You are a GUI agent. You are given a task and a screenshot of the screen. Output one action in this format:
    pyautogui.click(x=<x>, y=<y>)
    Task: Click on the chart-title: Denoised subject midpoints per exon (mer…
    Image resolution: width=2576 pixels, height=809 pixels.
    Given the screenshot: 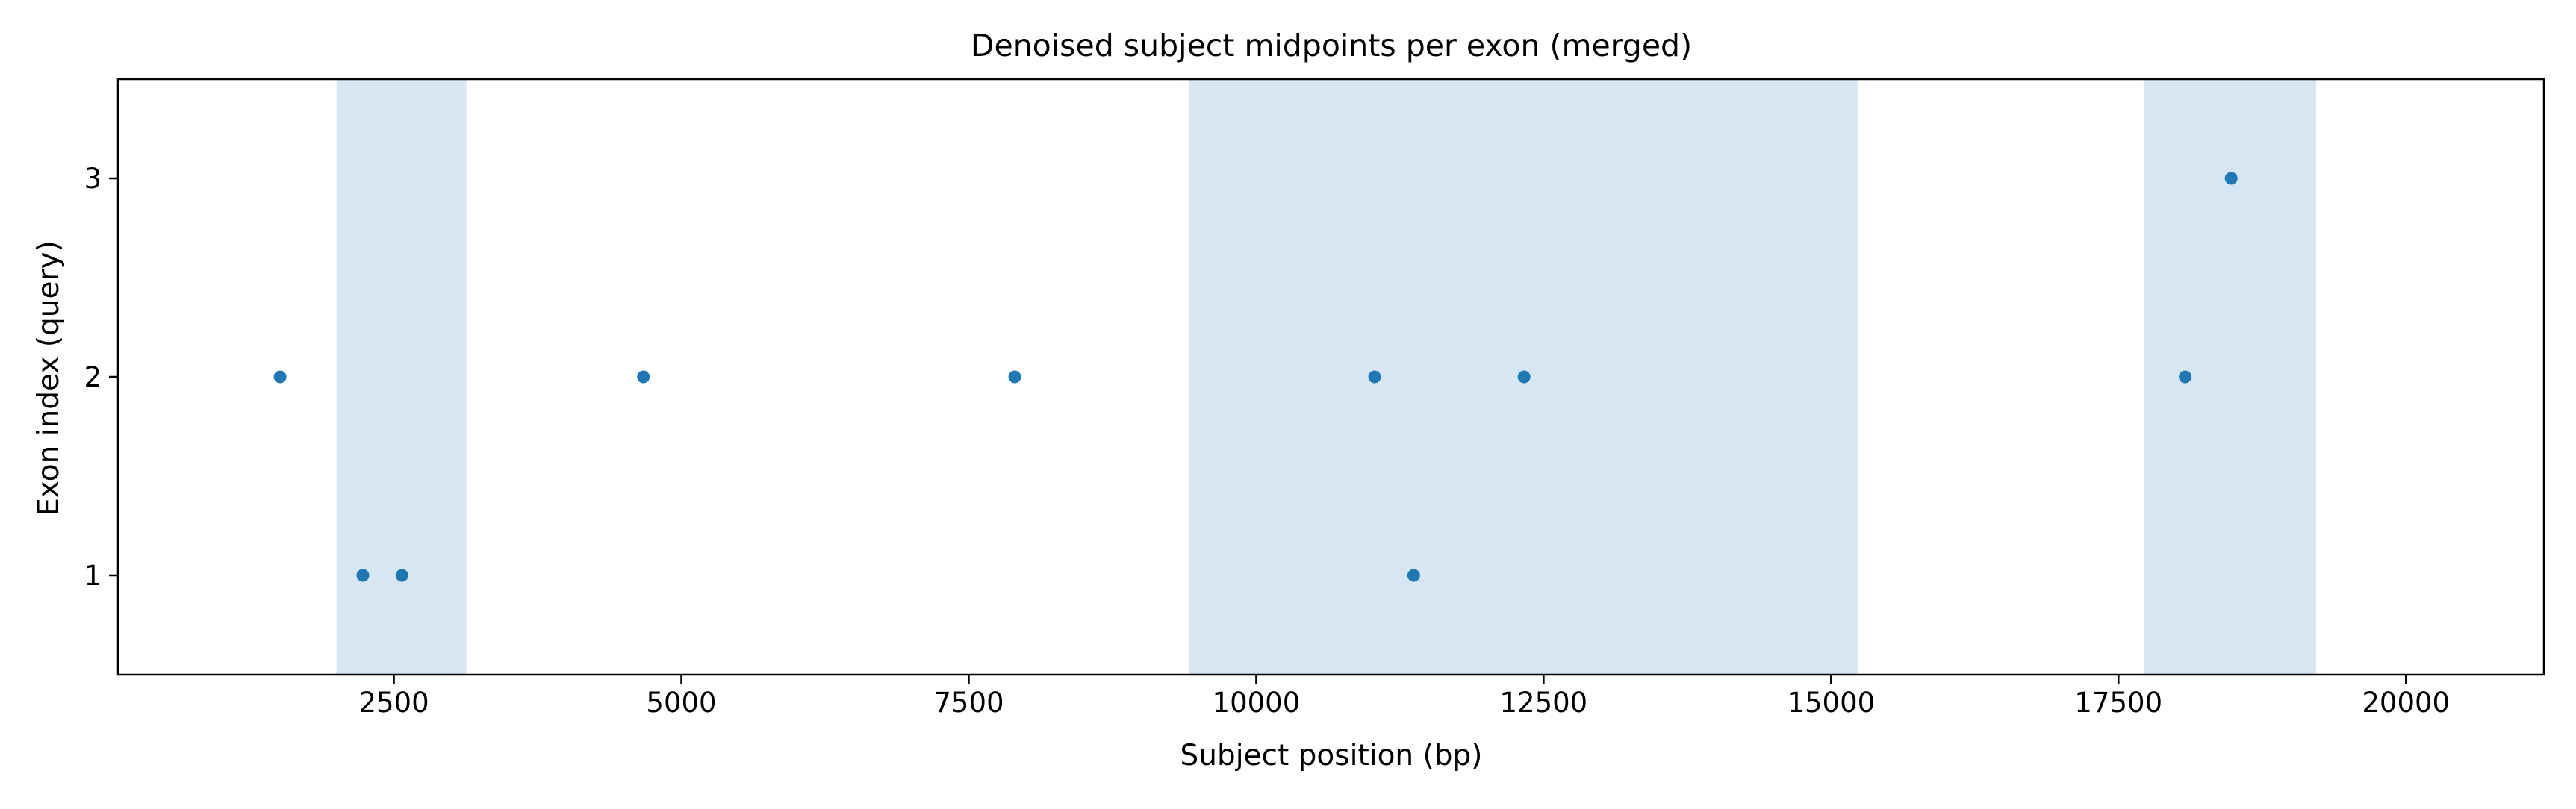 What is the action you would take?
    pyautogui.click(x=1331, y=46)
    